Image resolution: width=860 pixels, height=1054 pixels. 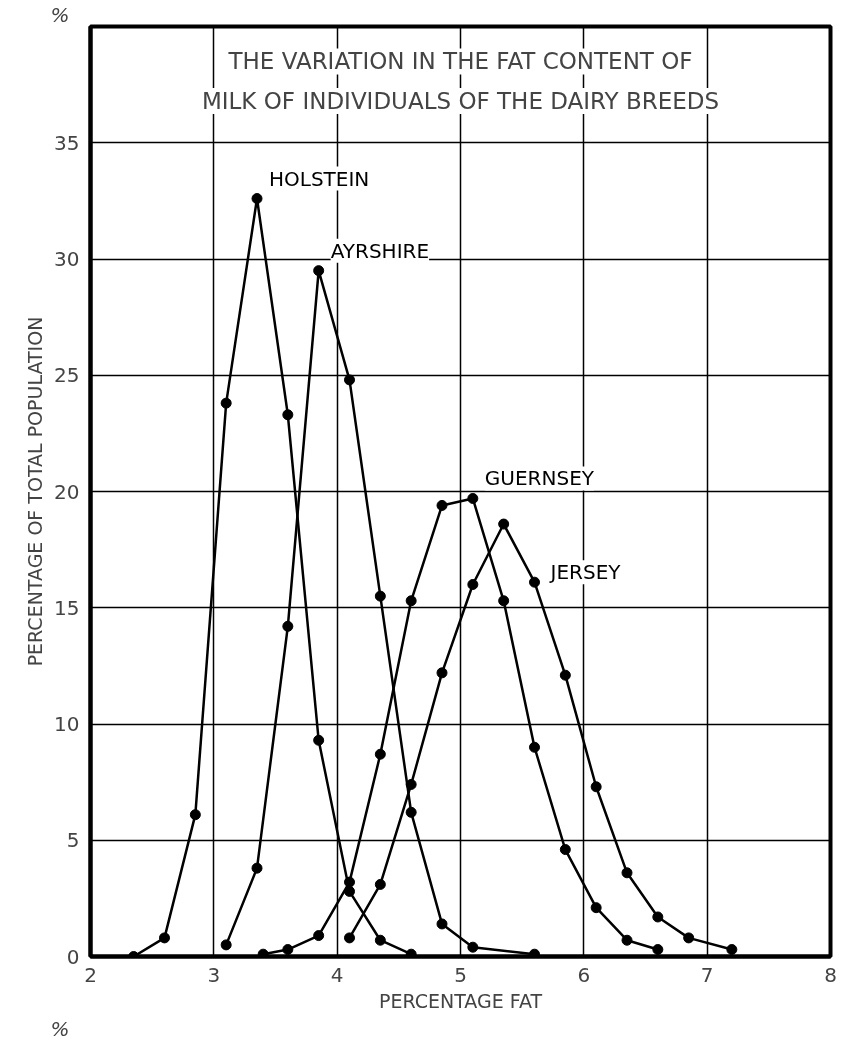 What do you see at coordinates (35, 491) in the screenshot?
I see `y-axis-title: PERCENTAGE OF TOTAL POPULATION` at bounding box center [35, 491].